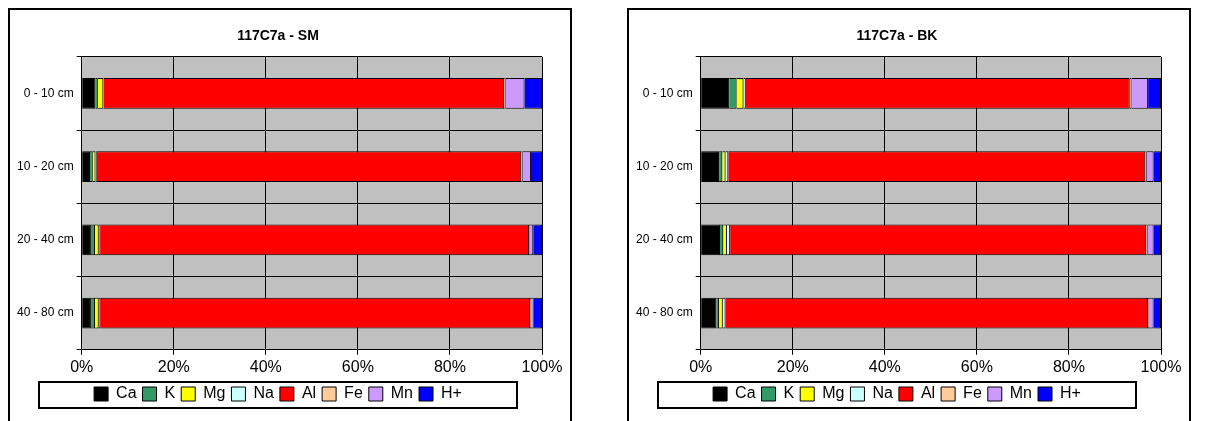  What do you see at coordinates (278, 35) in the screenshot?
I see `chart-title: 117C7a - SM` at bounding box center [278, 35].